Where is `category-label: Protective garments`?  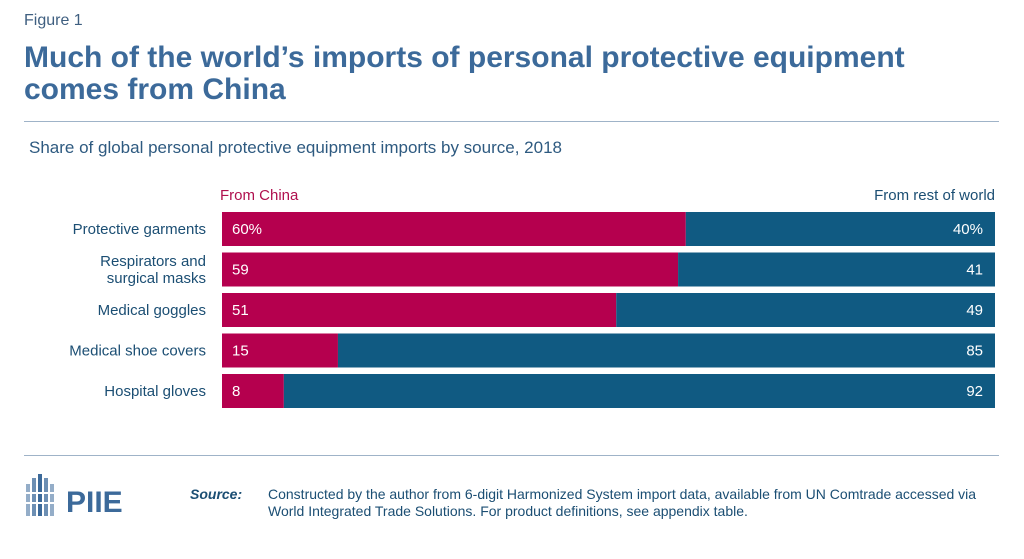
category-label: Protective garments is located at coordinates (139, 229).